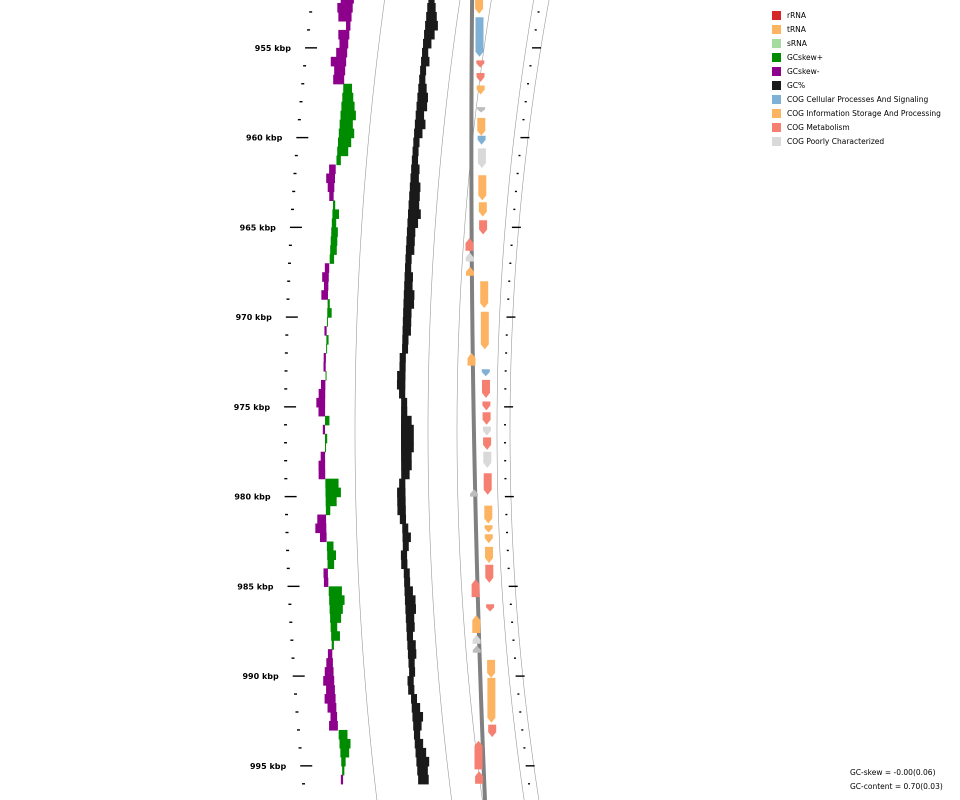 Image resolution: width=960 pixels, height=800 pixels. I want to click on gene-feature-cog-cellular, so click(481, 140).